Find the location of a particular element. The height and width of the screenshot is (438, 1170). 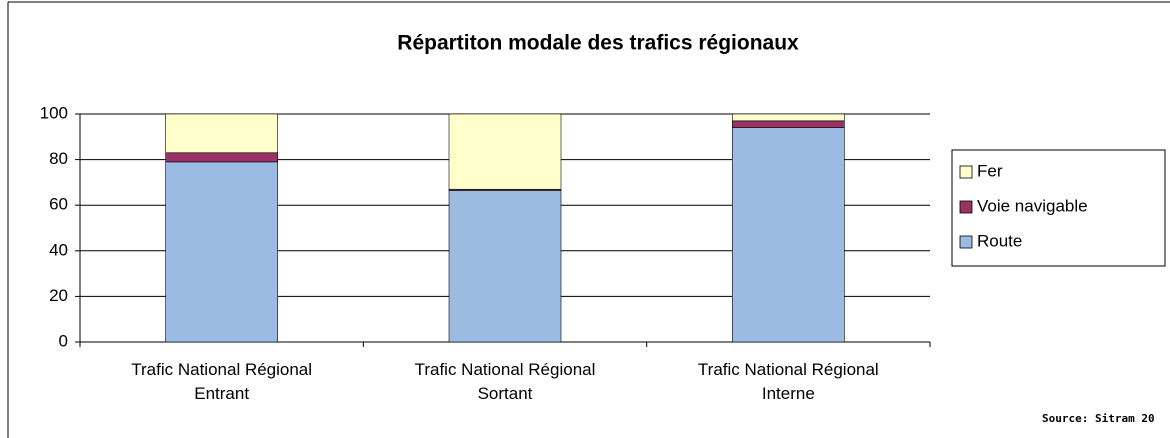

y-tick-label: 80 is located at coordinates (58, 158).